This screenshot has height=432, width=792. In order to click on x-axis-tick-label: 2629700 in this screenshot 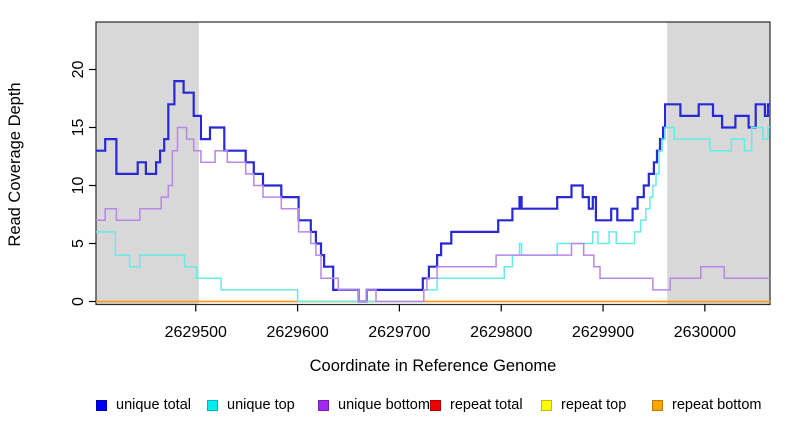, I will do `click(399, 332)`.